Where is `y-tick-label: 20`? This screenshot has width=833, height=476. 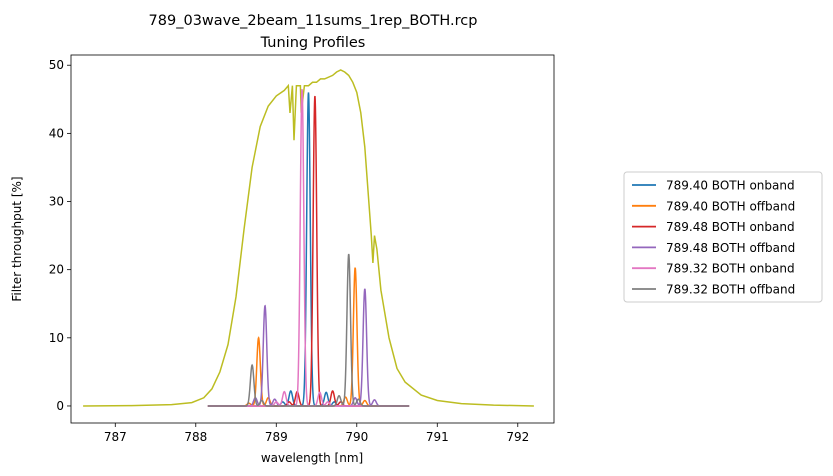 y-tick-label: 20 is located at coordinates (56, 270).